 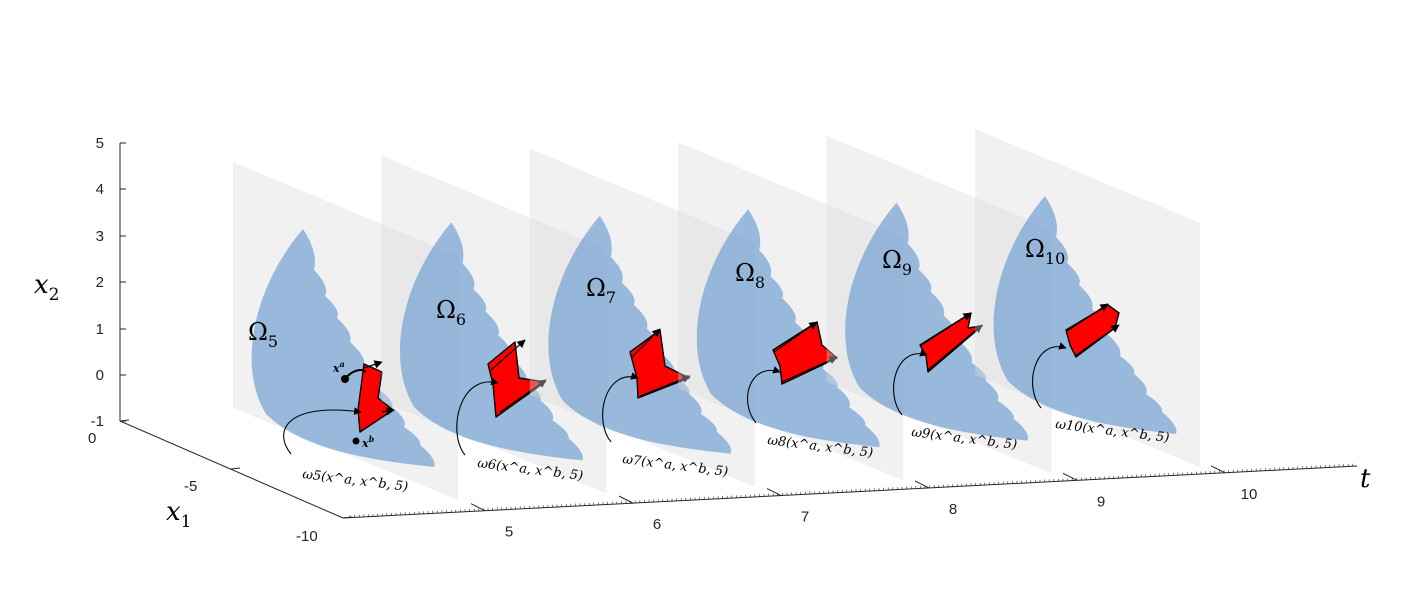 What do you see at coordinates (657, 524) in the screenshot?
I see `t-tick-label: 6` at bounding box center [657, 524].